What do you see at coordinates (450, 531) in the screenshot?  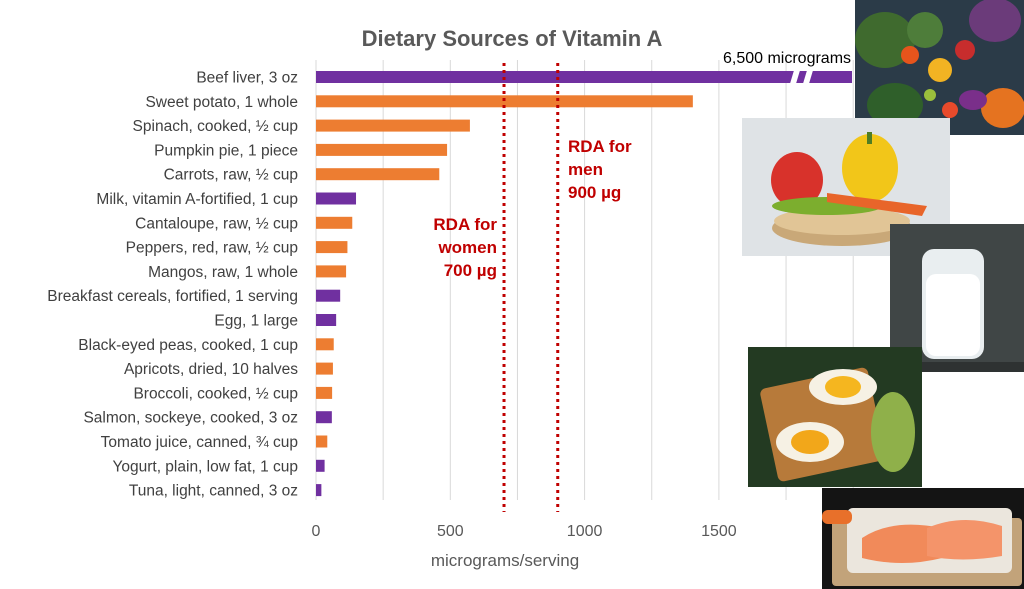 I see `x-tick-label: 500` at bounding box center [450, 531].